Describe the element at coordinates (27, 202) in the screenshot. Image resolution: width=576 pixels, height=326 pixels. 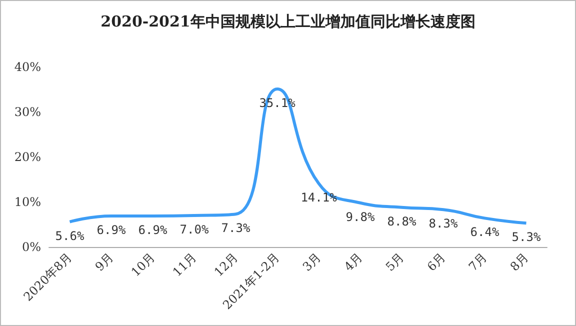
I see `y-tick-label: 10%` at that location.